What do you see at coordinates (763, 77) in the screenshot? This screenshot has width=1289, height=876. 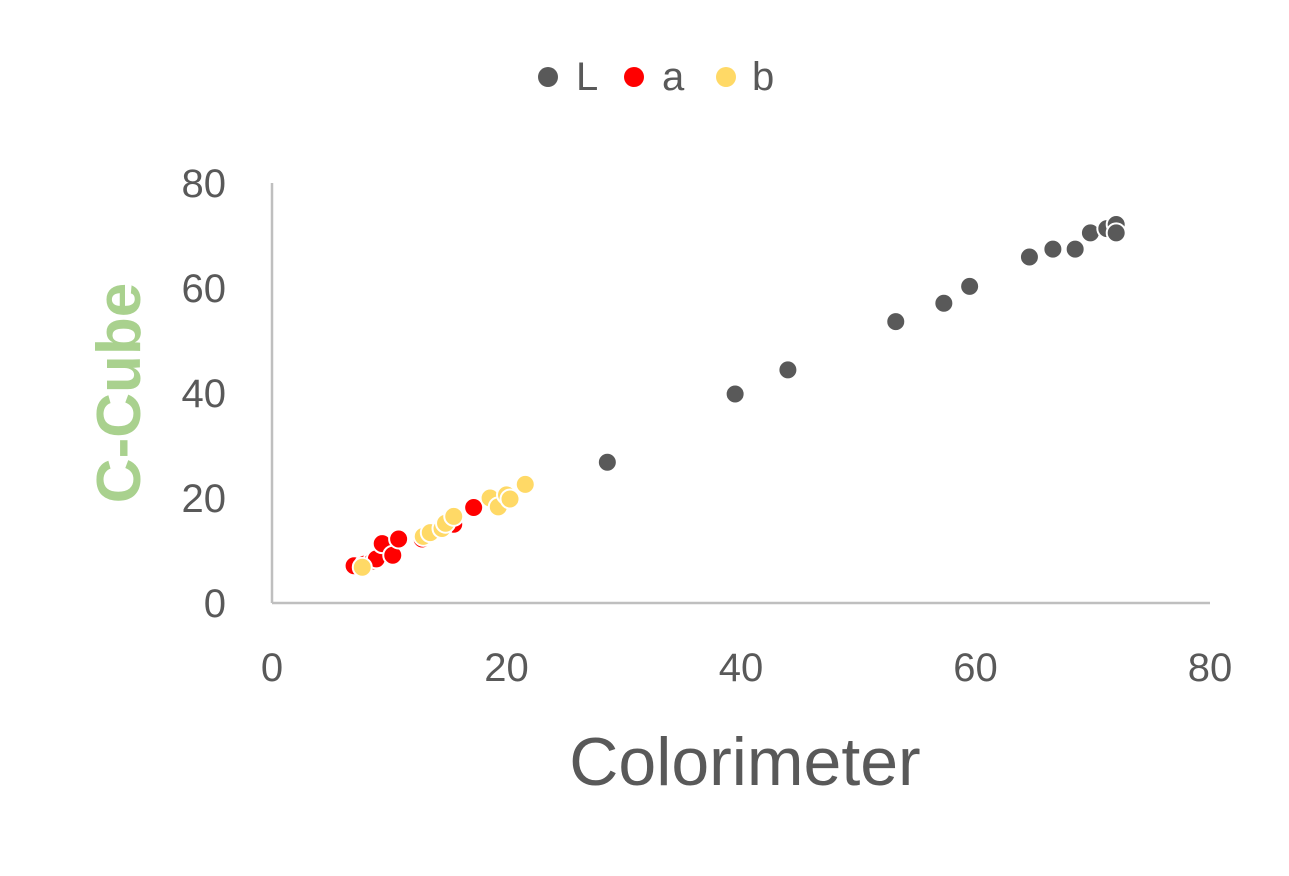 I see `legend-label: b` at bounding box center [763, 77].